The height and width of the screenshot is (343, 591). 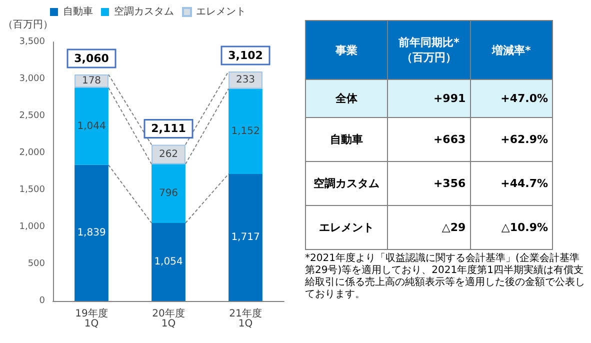 I want to click on data-label: 1,054, so click(x=168, y=262).